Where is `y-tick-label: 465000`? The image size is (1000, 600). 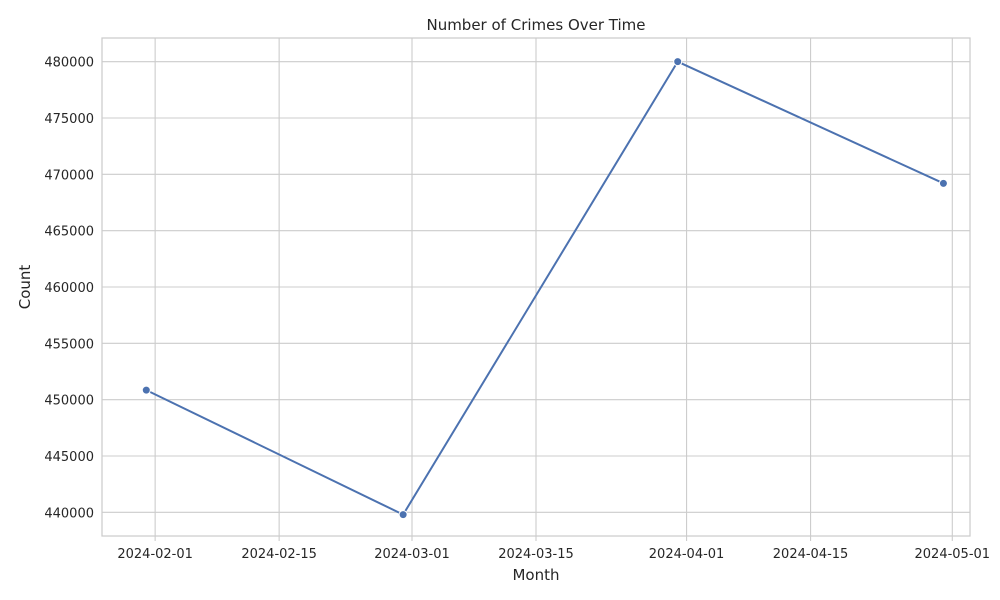 y-tick-label: 465000 is located at coordinates (69, 232).